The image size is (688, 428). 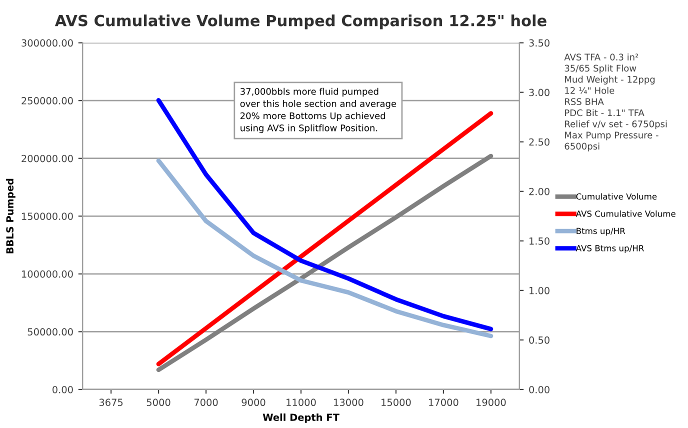 What do you see at coordinates (601, 232) in the screenshot?
I see `legend-label: Btms up/HR` at bounding box center [601, 232].